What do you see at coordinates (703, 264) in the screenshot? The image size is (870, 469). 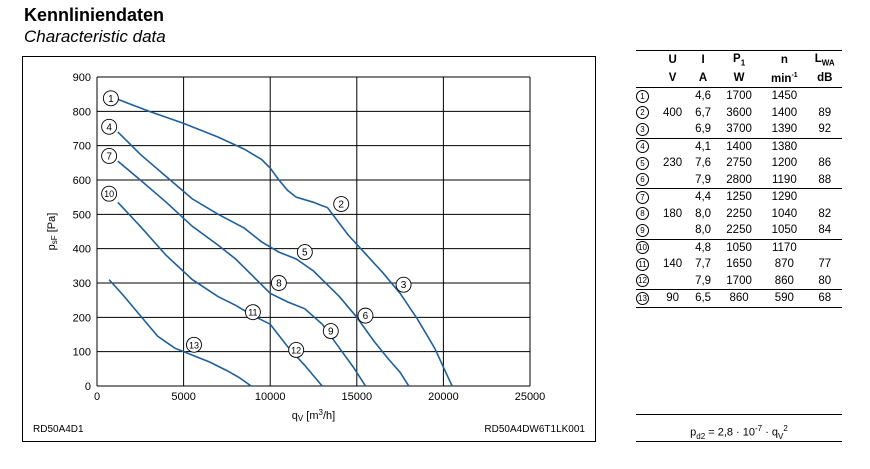 I see `cell-current: 7,7` at bounding box center [703, 264].